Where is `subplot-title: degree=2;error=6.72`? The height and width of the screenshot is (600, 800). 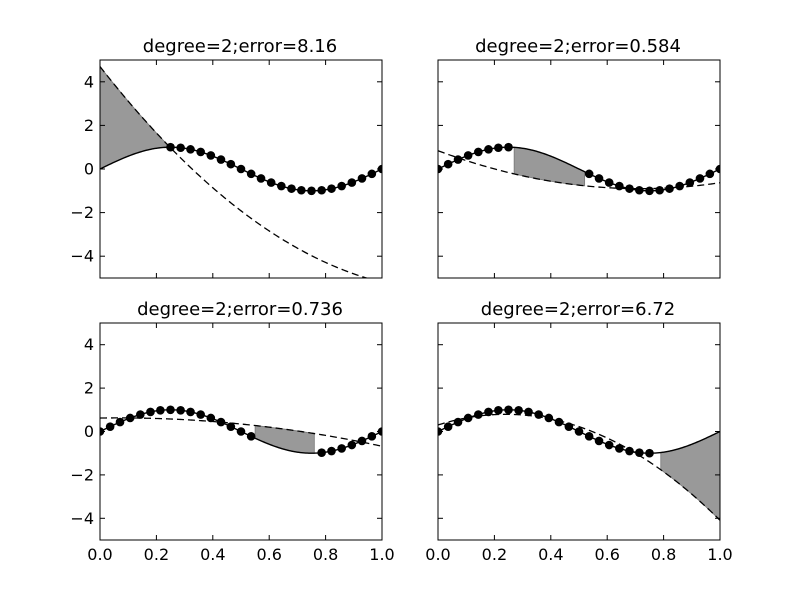 subplot-title: degree=2;error=6.72 is located at coordinates (578, 309).